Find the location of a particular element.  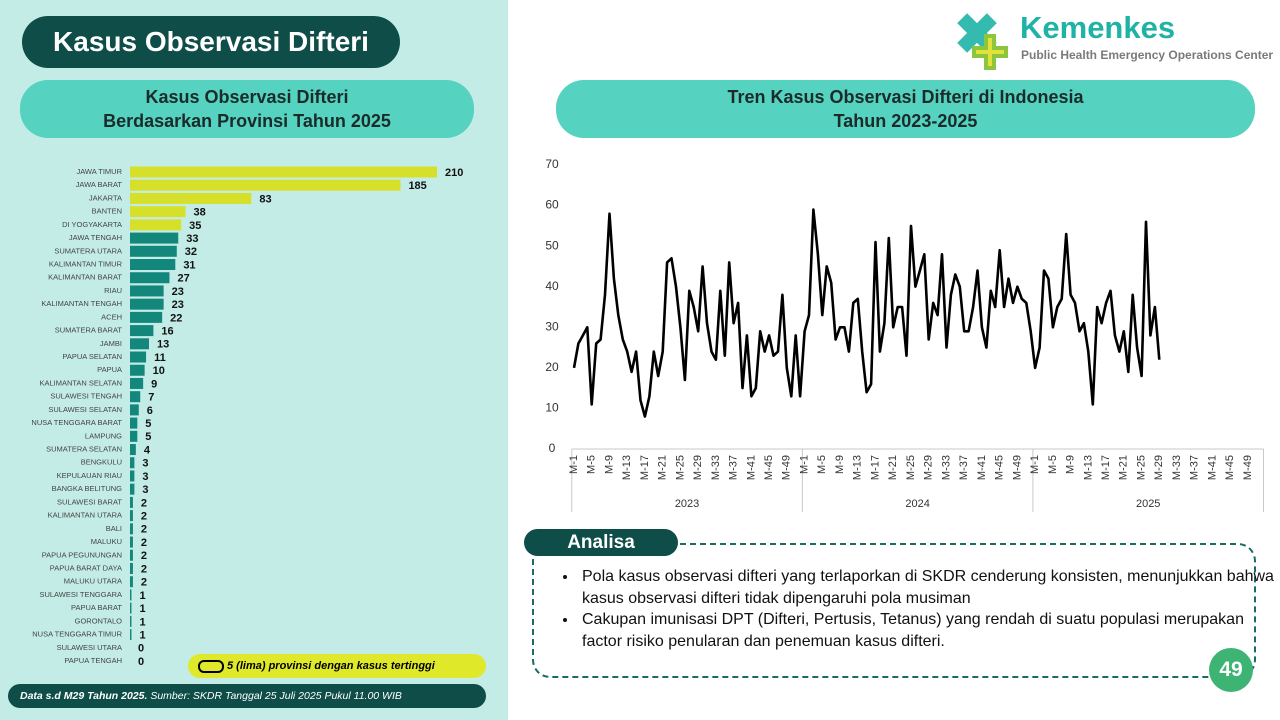

group-label: 2025 is located at coordinates (1148, 504).